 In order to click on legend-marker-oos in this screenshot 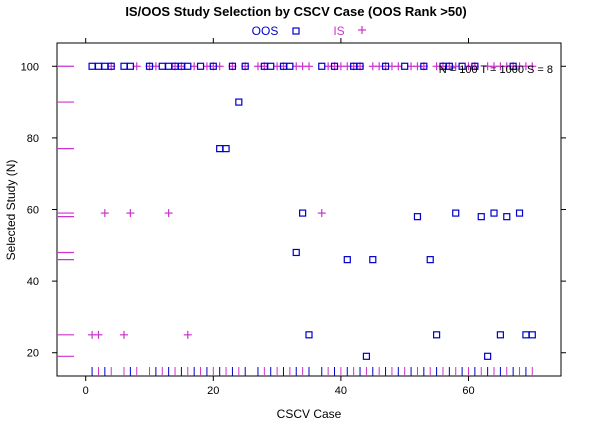, I will do `click(296, 31)`.